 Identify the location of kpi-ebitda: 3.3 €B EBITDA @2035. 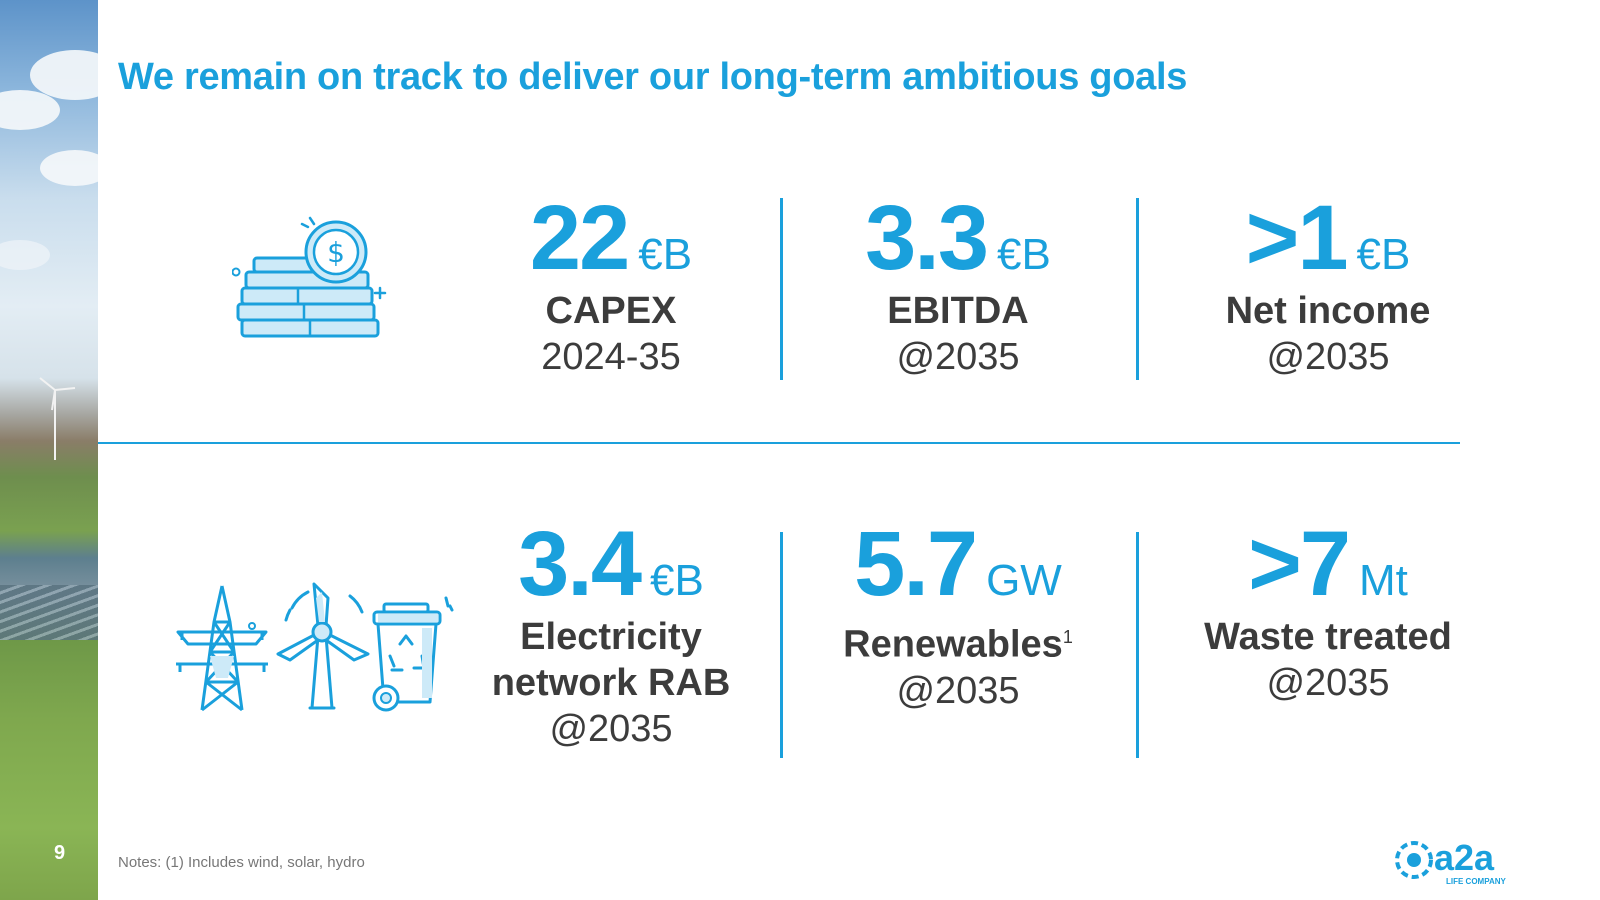
(958, 286).